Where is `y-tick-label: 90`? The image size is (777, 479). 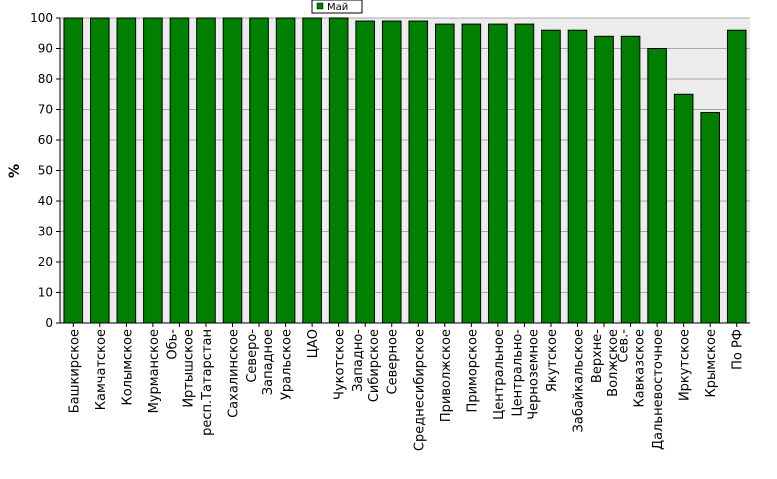
y-tick-label: 90 is located at coordinates (45, 49).